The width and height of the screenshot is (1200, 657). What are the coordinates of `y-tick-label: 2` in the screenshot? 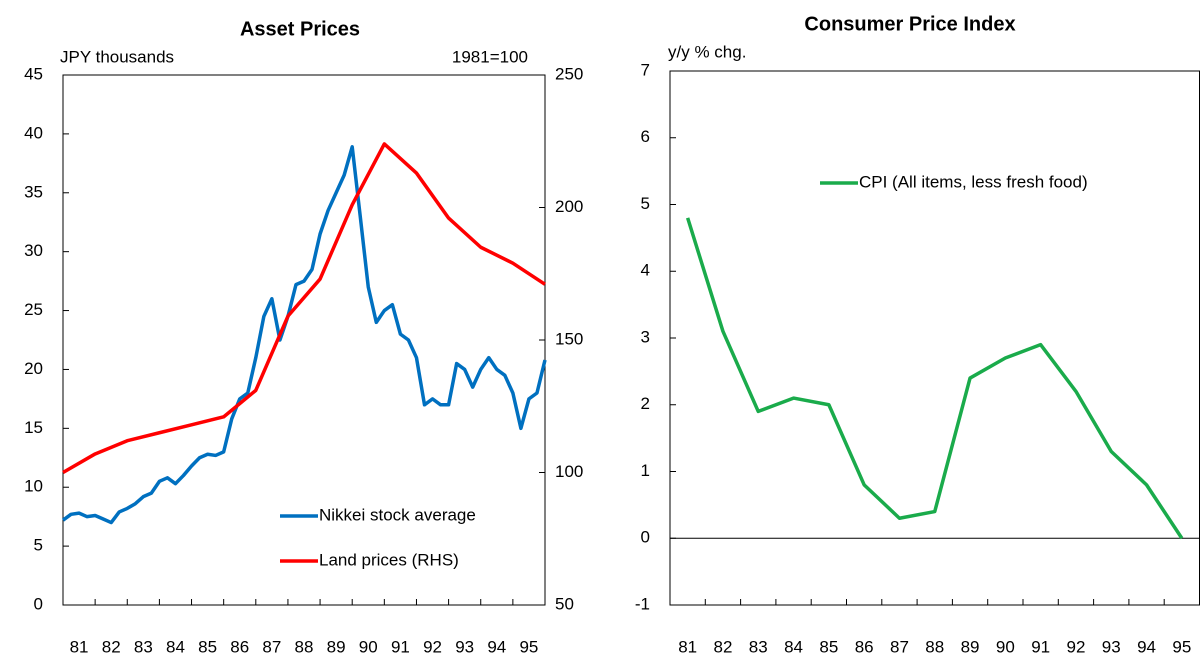 It's located at (645, 403).